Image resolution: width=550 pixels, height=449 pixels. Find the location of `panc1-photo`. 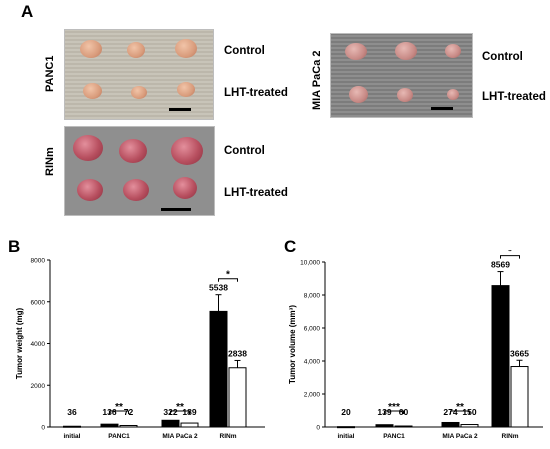

panc1-photo is located at coordinates (139, 74).